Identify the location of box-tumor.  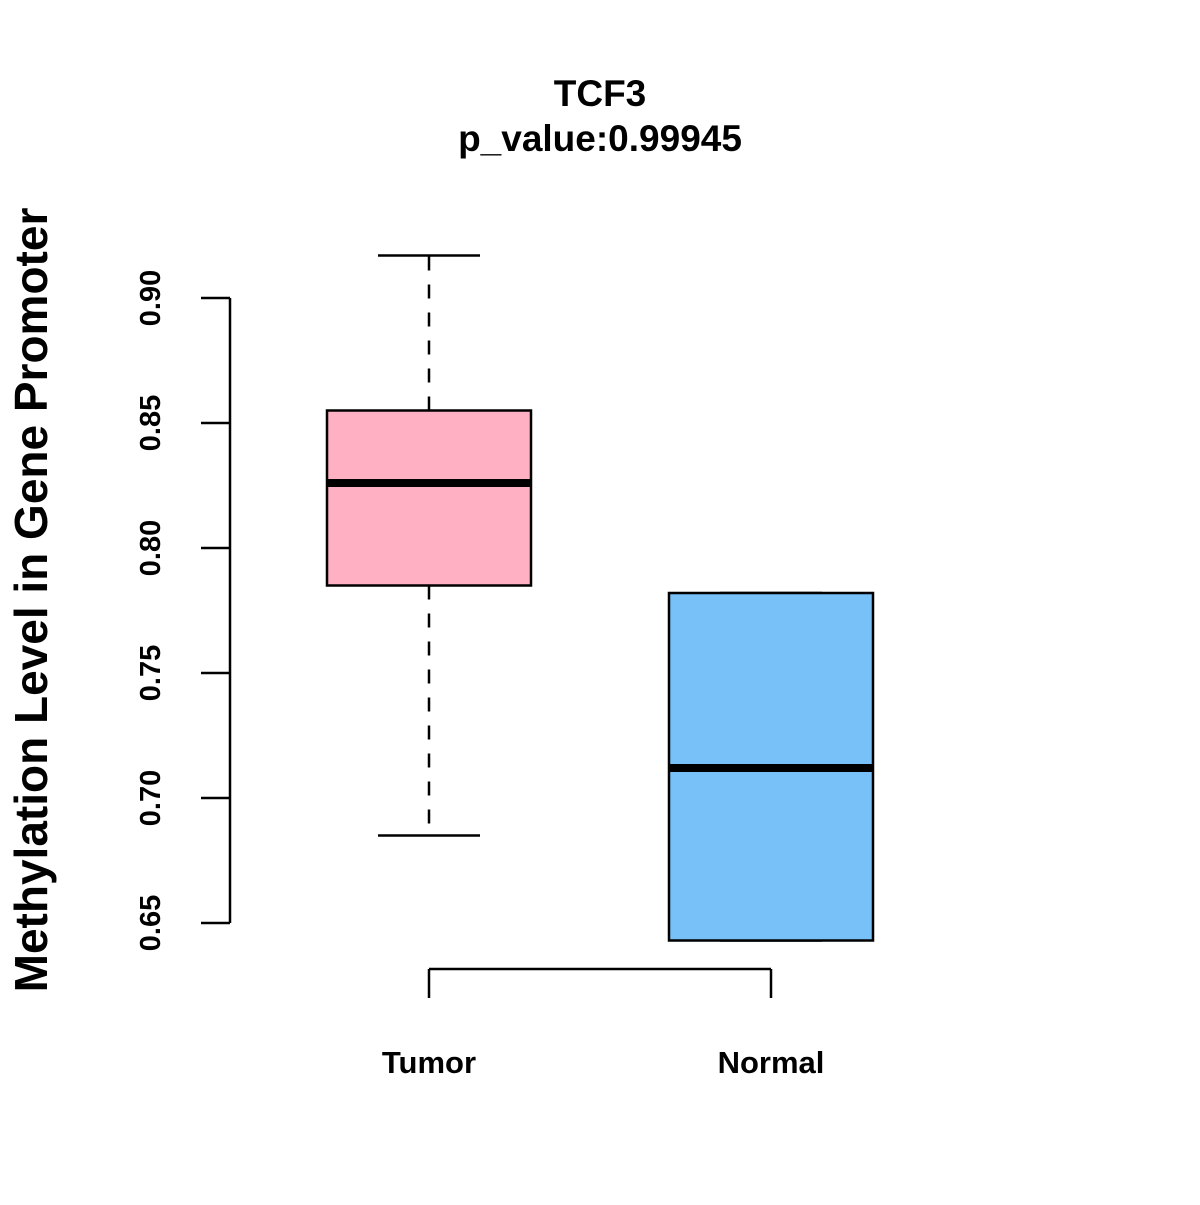
(429, 545).